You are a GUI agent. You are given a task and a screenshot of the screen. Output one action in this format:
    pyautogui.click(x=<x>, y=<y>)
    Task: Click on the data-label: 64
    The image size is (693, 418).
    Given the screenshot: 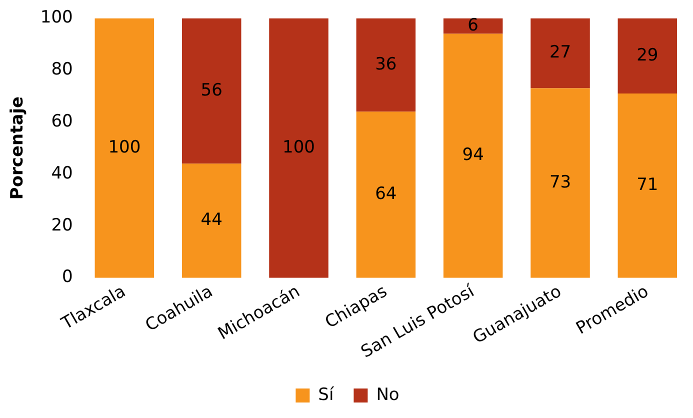 What is the action you would take?
    pyautogui.click(x=386, y=194)
    